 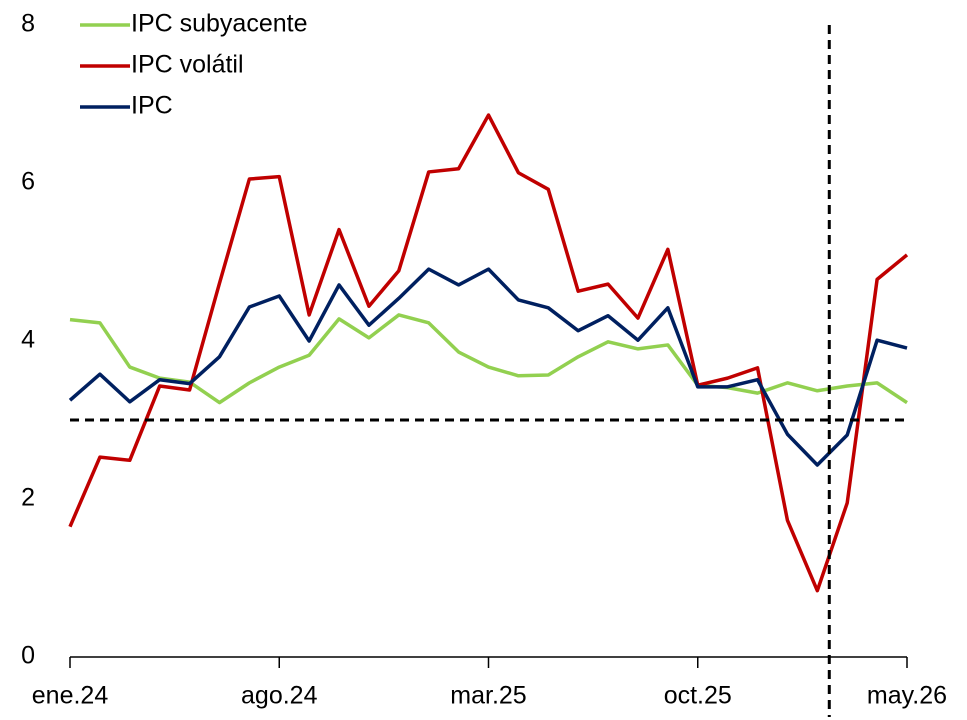 What do you see at coordinates (28, 24) in the screenshot?
I see `y-tick-label: 8` at bounding box center [28, 24].